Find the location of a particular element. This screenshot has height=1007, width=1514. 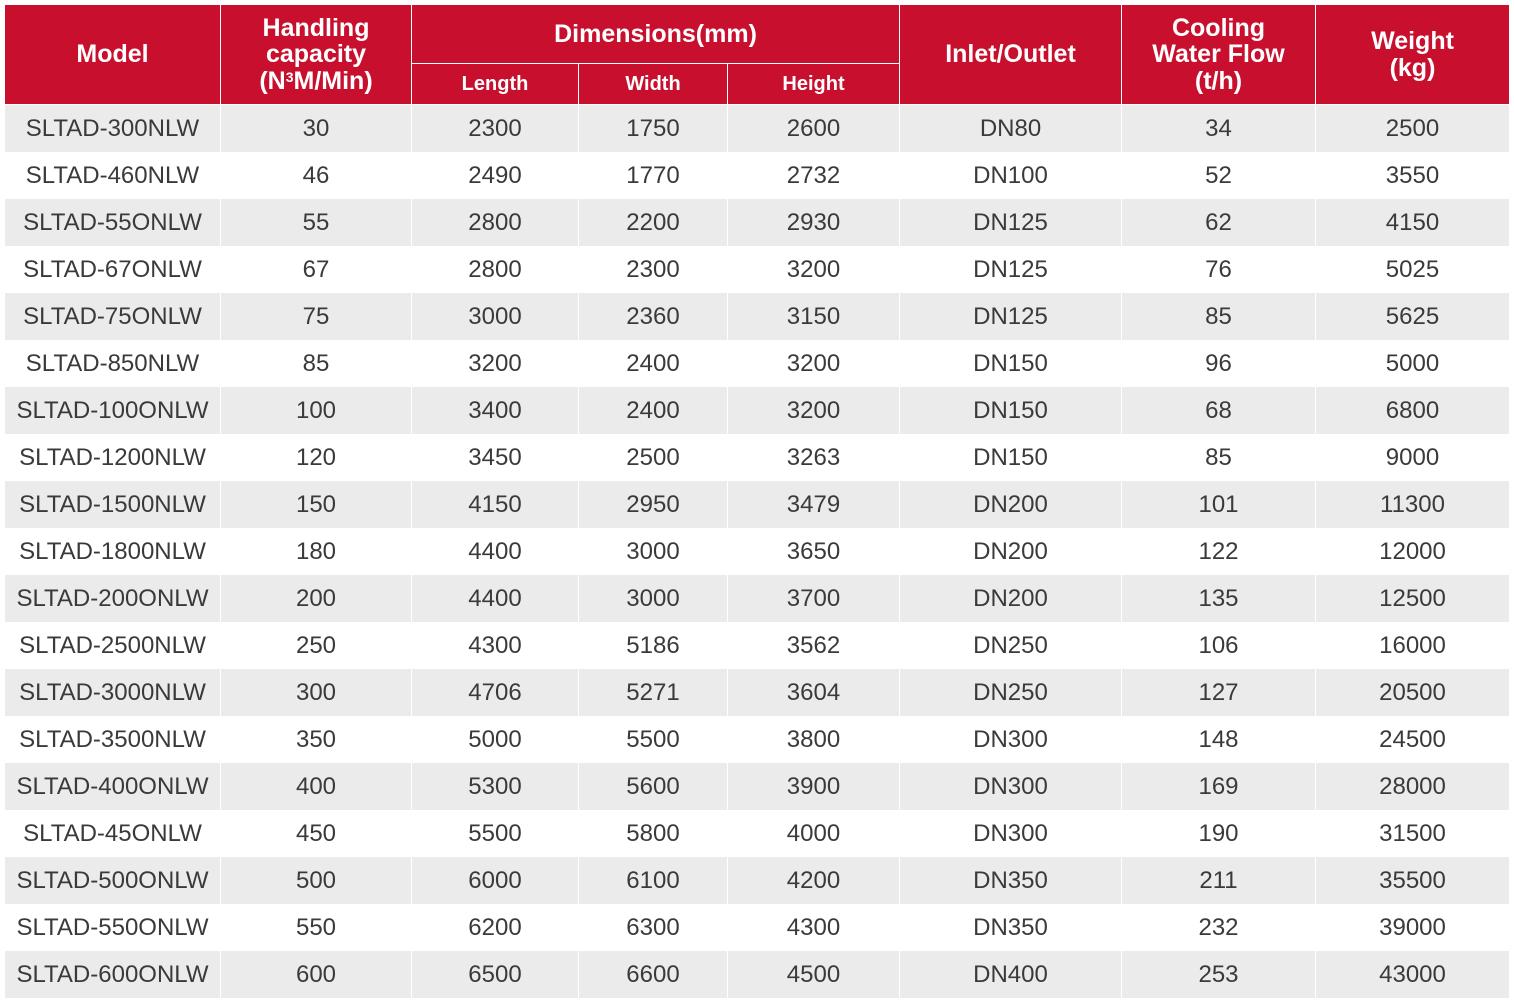

height-cell: 4000 is located at coordinates (813, 833).